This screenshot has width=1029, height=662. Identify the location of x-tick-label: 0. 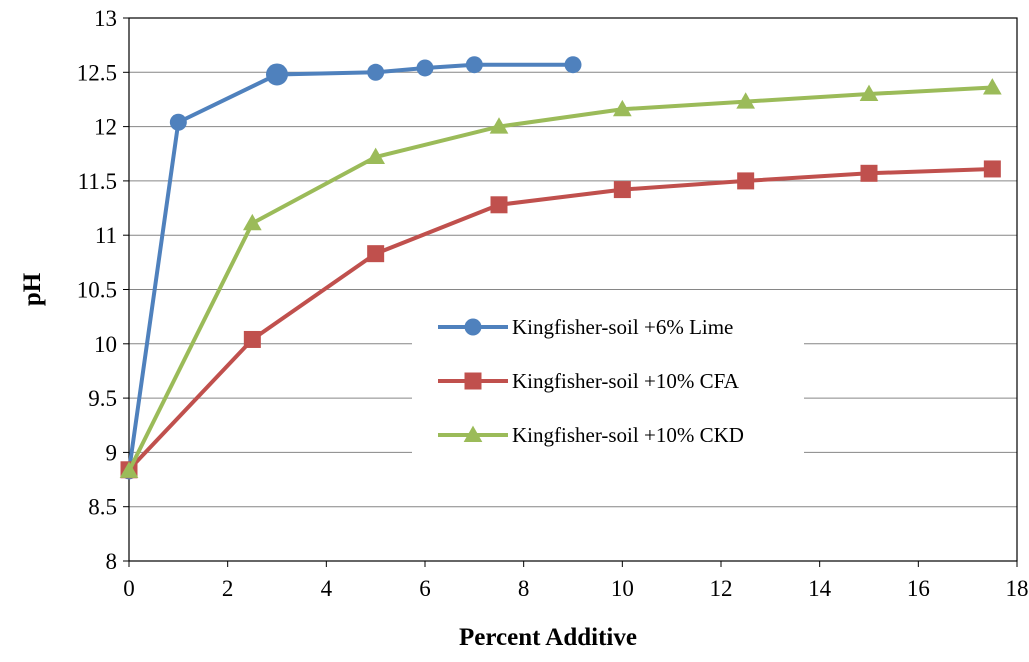
(129, 588).